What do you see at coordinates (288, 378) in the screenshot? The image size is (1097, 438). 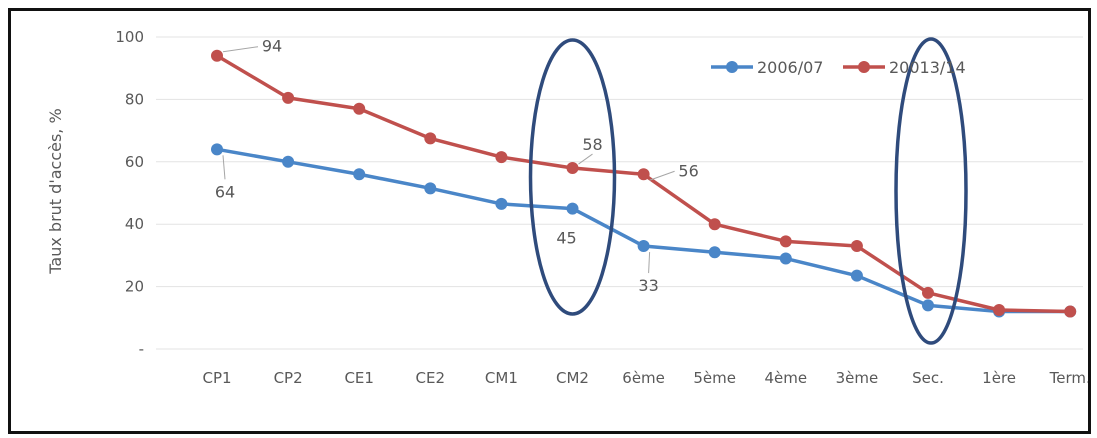 I see `x-tick-label: CP2` at bounding box center [288, 378].